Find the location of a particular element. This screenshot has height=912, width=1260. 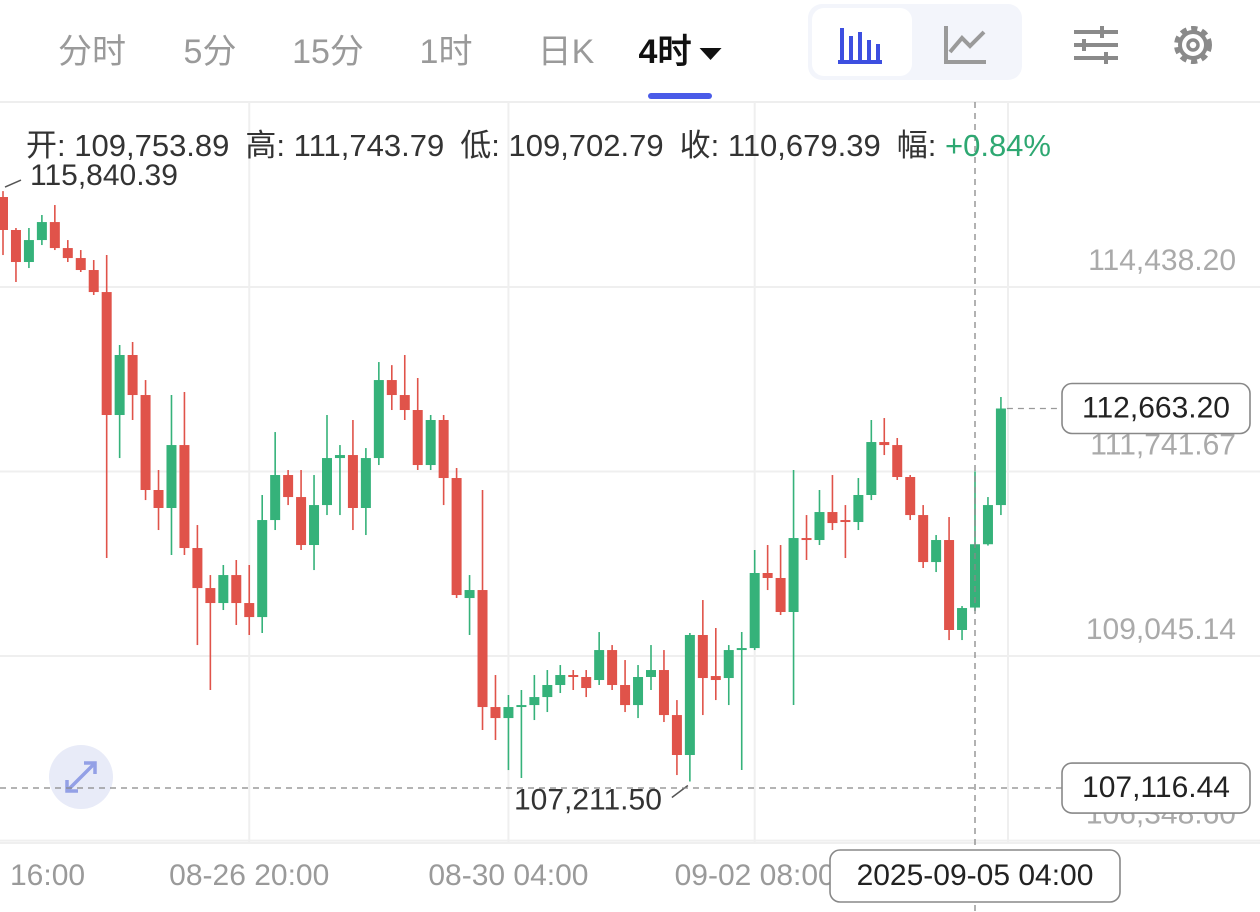

x-tick-label: 08-30 04:00 is located at coordinates (508, 875).